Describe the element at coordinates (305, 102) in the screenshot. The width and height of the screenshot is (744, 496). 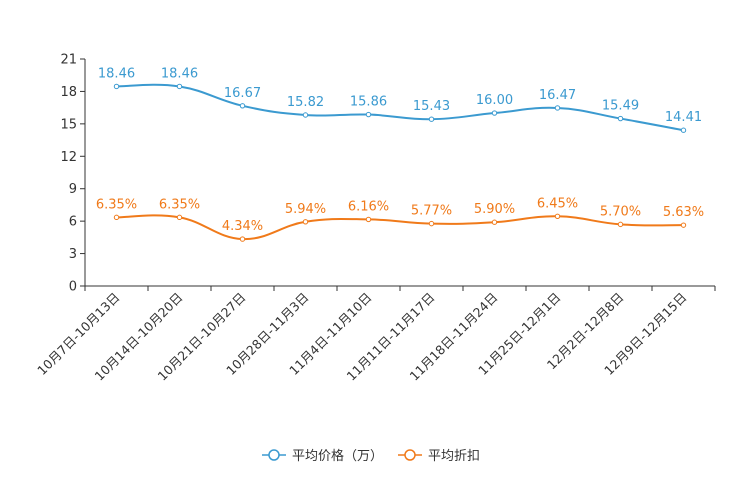
I see `data-label: 15.82` at that location.